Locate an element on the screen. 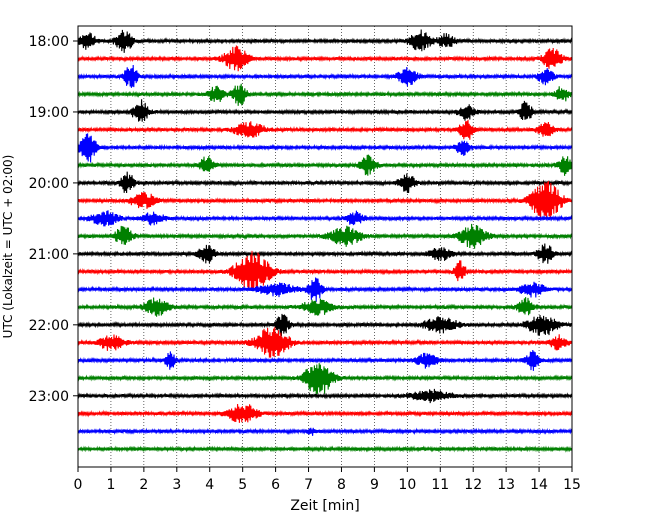 The height and width of the screenshot is (525, 650). y-tick-label: 18:00 is located at coordinates (49, 42).